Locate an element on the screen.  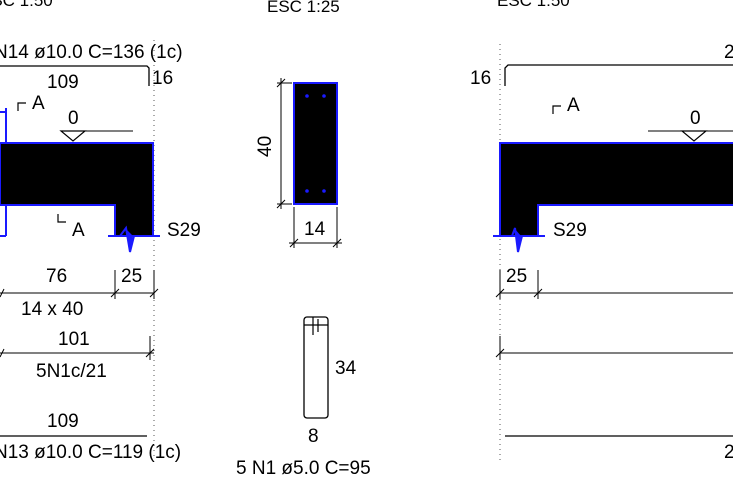
top-rebar is located at coordinates (75, 75).